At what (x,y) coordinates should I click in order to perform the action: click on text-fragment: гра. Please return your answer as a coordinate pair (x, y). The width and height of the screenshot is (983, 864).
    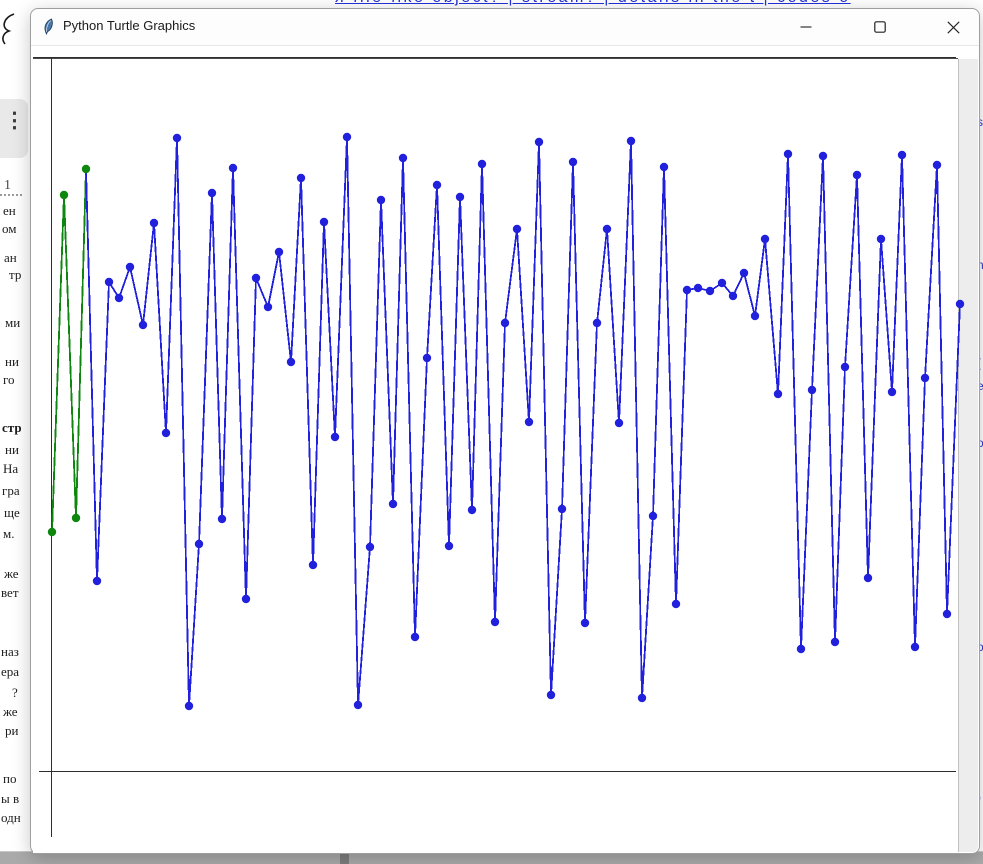
    Looking at the image, I should click on (11, 490).